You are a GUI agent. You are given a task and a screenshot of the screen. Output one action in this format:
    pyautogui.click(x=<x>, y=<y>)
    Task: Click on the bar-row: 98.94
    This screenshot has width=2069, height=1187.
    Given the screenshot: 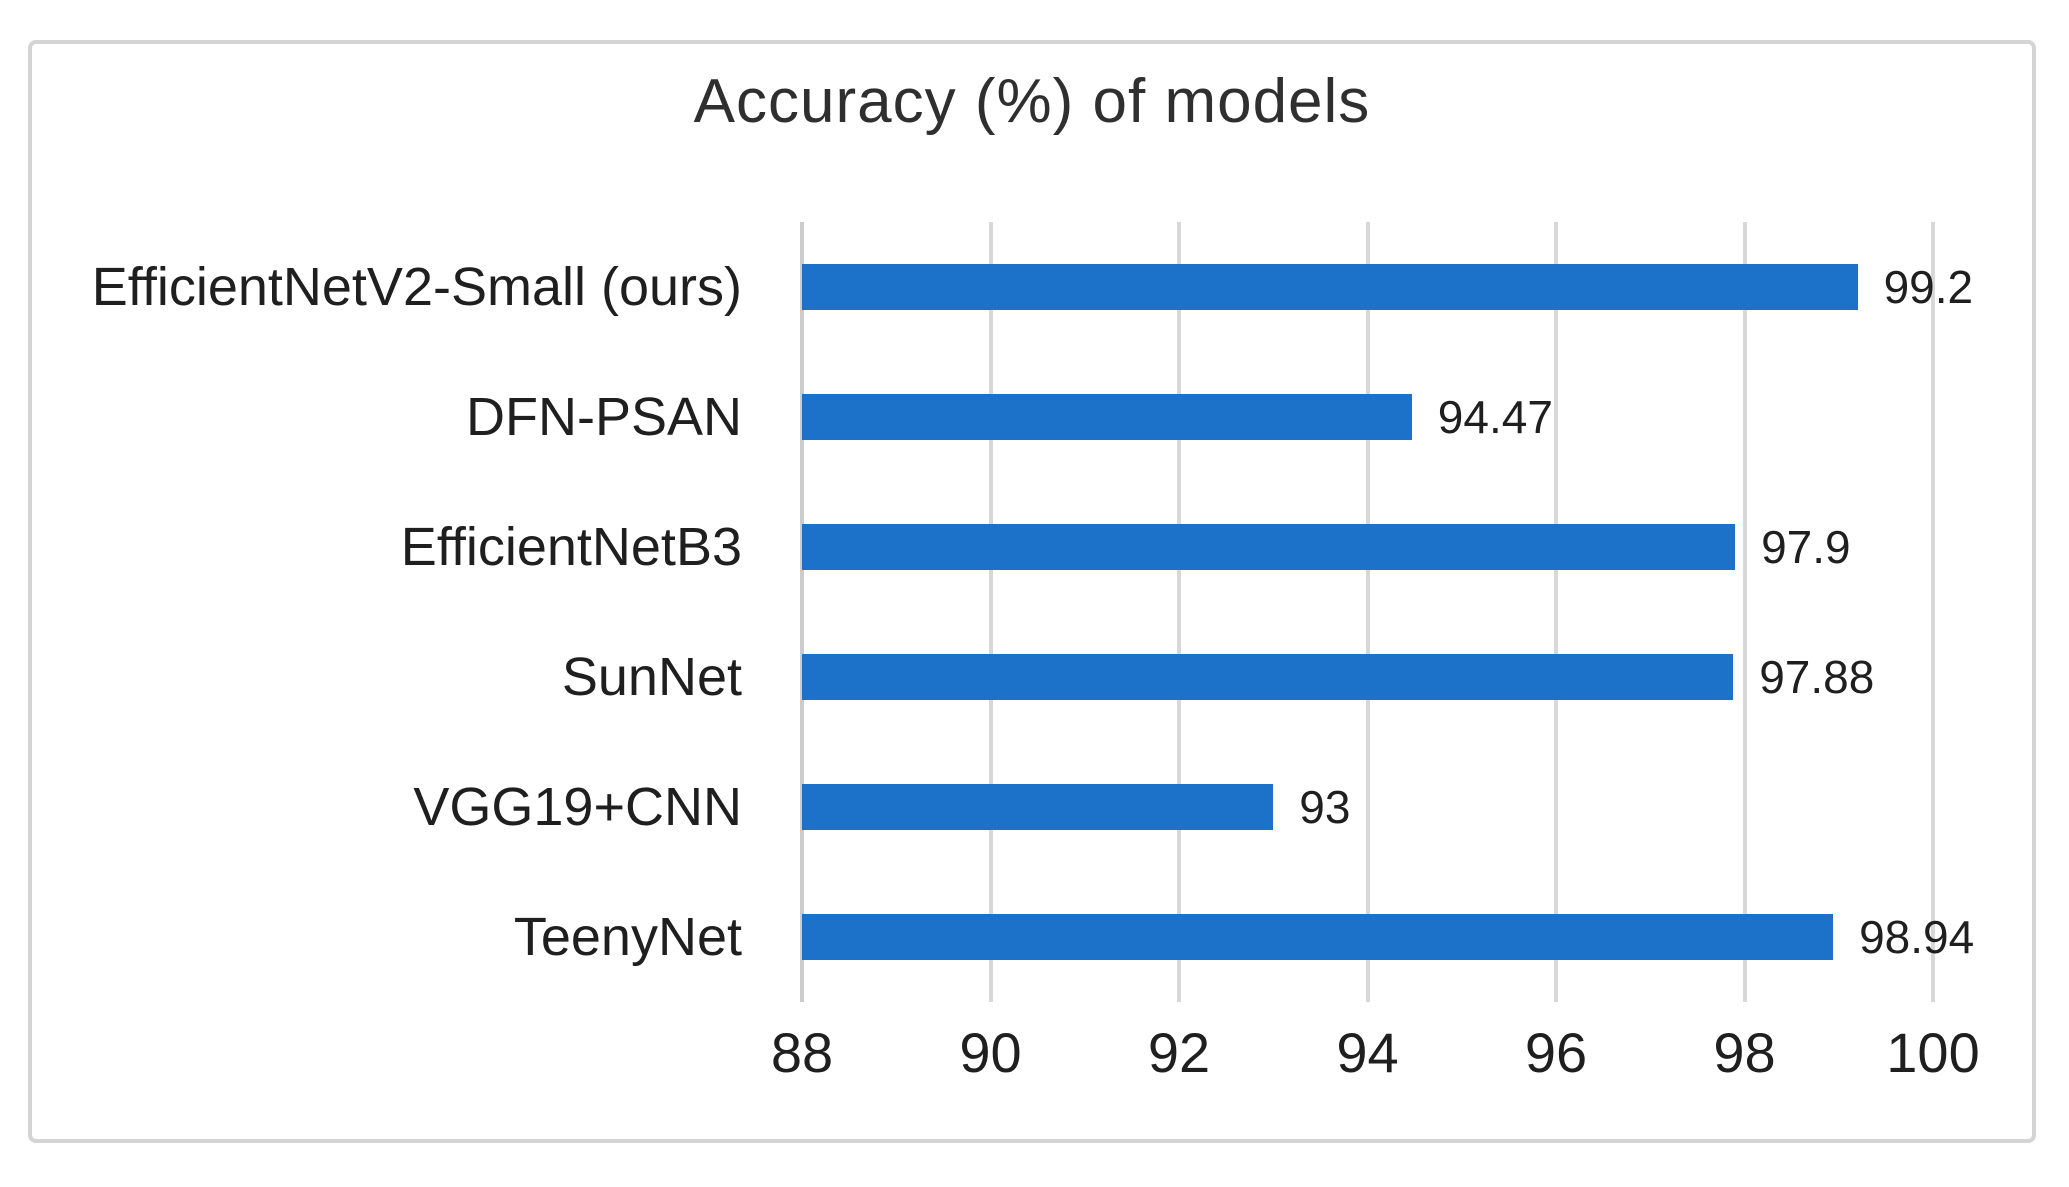 What is the action you would take?
    pyautogui.click(x=1388, y=937)
    